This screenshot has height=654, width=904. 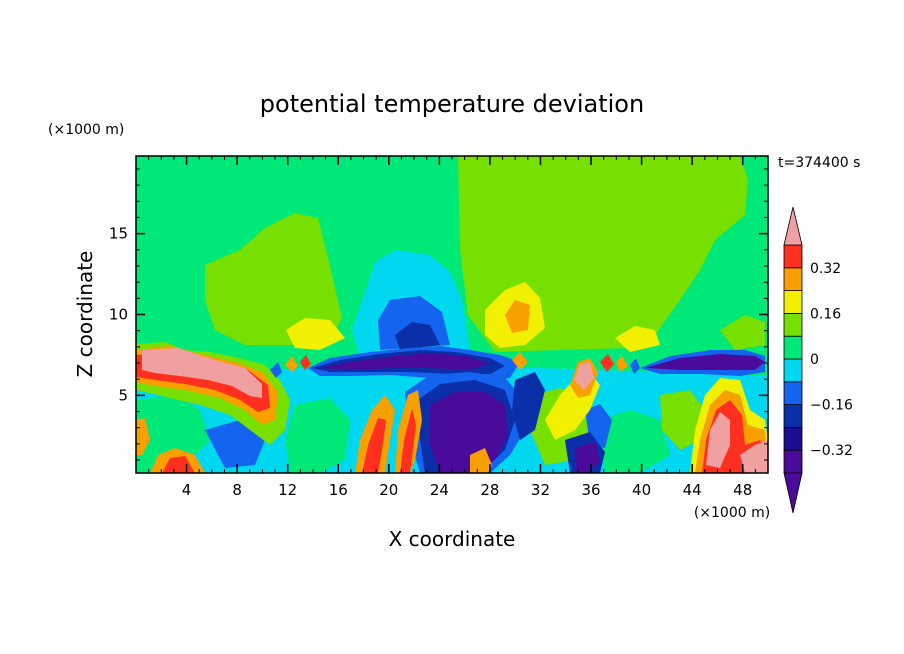 I want to click on y-tick-label: 5, so click(x=123, y=395).